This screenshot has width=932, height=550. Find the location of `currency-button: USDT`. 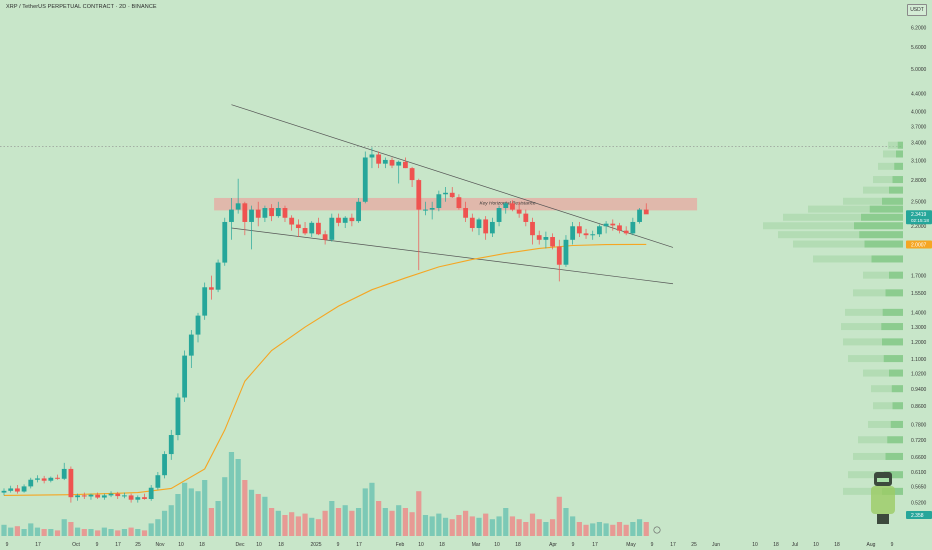

currency-button: USDT is located at coordinates (917, 10).